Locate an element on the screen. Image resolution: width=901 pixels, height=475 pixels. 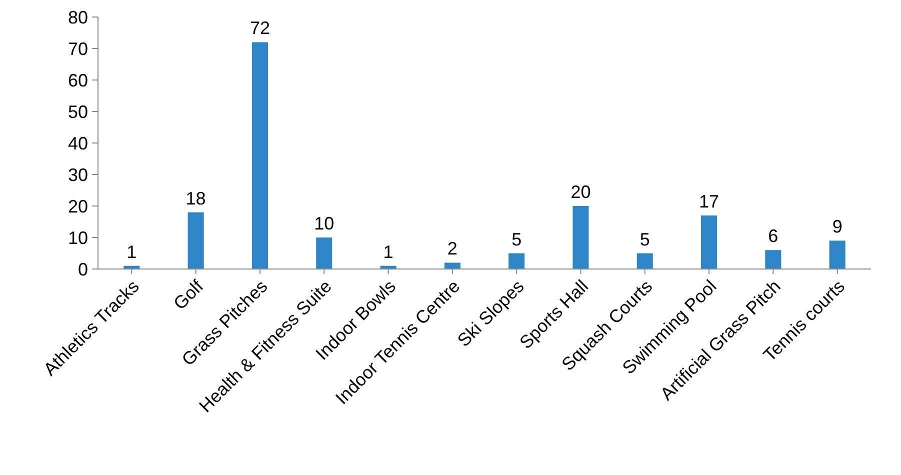
y-tick-label: 70 is located at coordinates (78, 48).